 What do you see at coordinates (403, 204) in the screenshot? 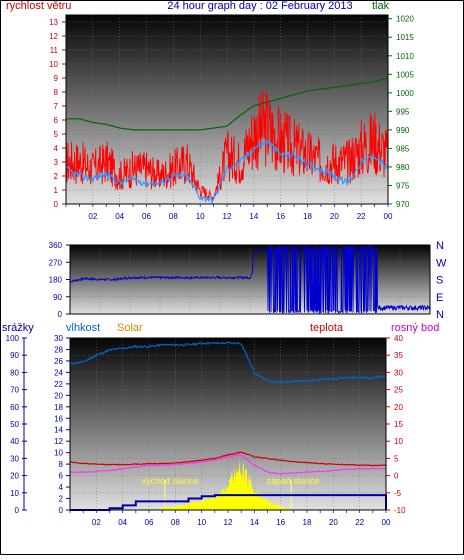
I see `right-tick-label: 970` at bounding box center [403, 204].